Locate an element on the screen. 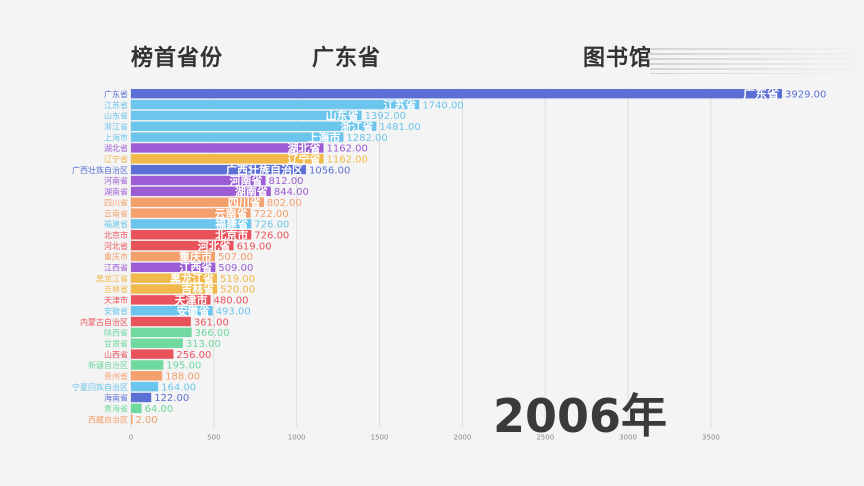 Image resolution: width=864 pixels, height=486 pixels. value-label: 619.00 is located at coordinates (254, 246).